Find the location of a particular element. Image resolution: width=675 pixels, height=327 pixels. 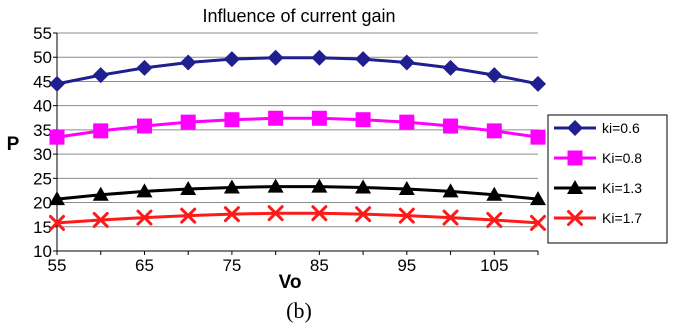

y-tick-label: 40 is located at coordinates (42, 106).